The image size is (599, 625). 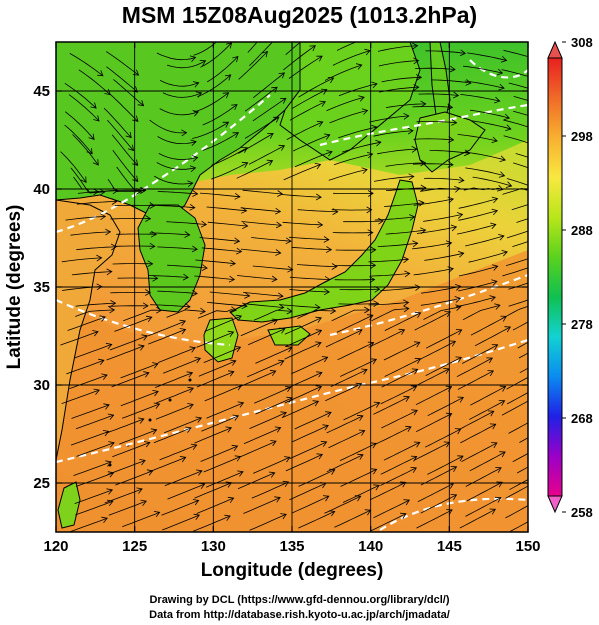 I want to click on y-tick-label: 25, so click(x=41, y=483).